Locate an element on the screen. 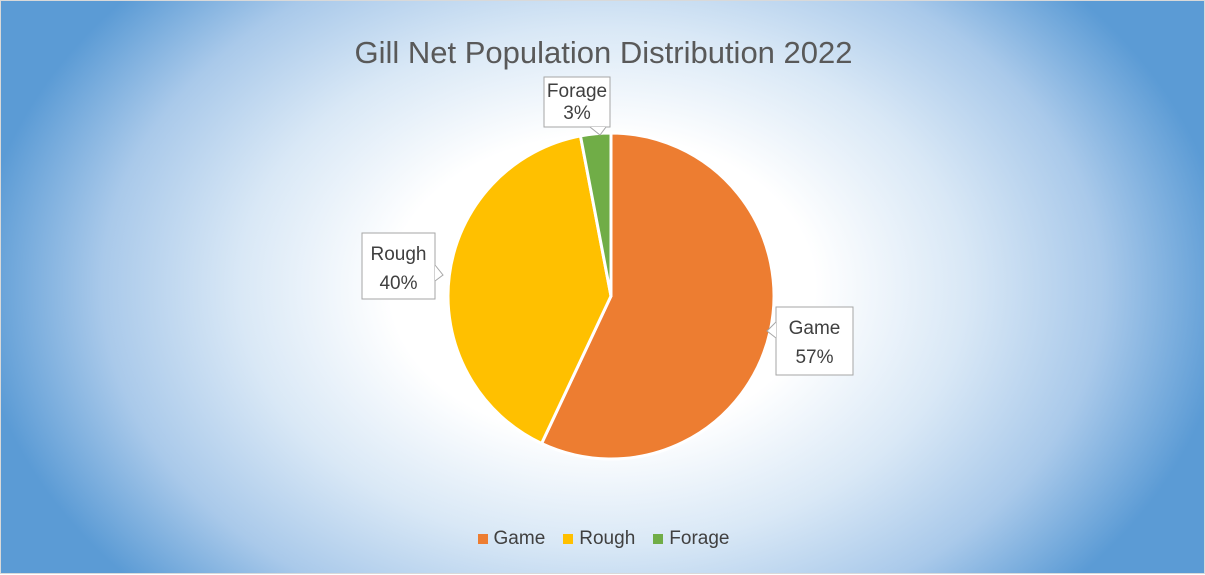 The height and width of the screenshot is (575, 1205). pie-slice-forage is located at coordinates (595, 214).